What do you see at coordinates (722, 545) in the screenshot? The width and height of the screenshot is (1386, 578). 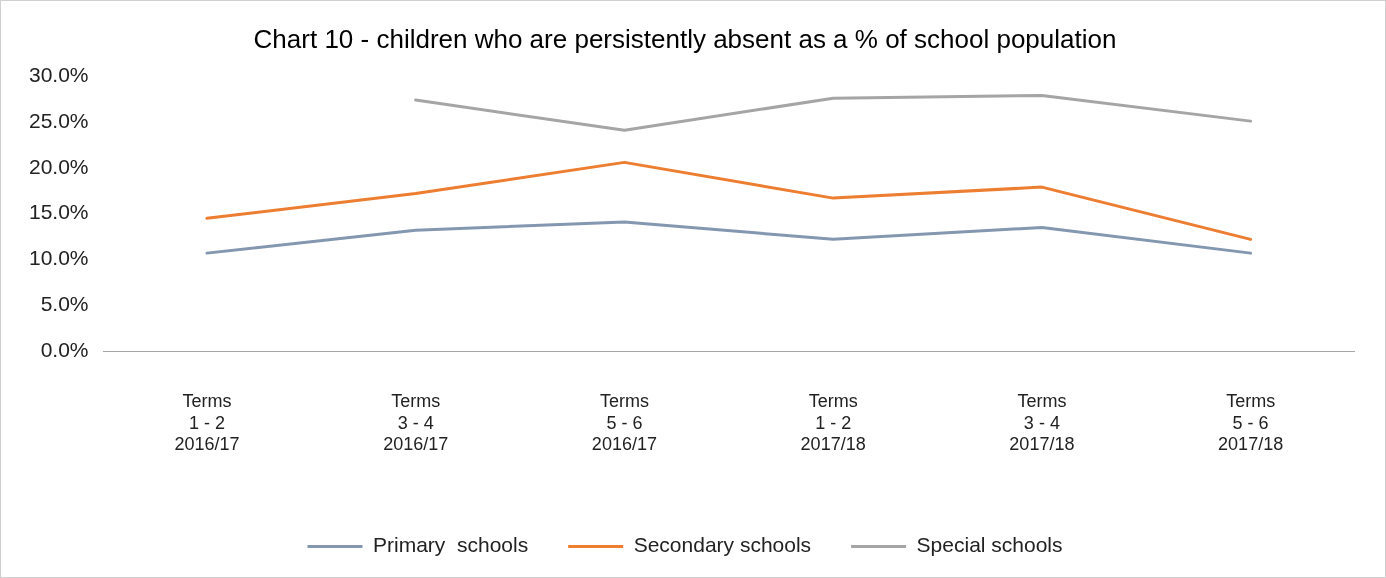 I see `legend-label: Secondary schools` at bounding box center [722, 545].